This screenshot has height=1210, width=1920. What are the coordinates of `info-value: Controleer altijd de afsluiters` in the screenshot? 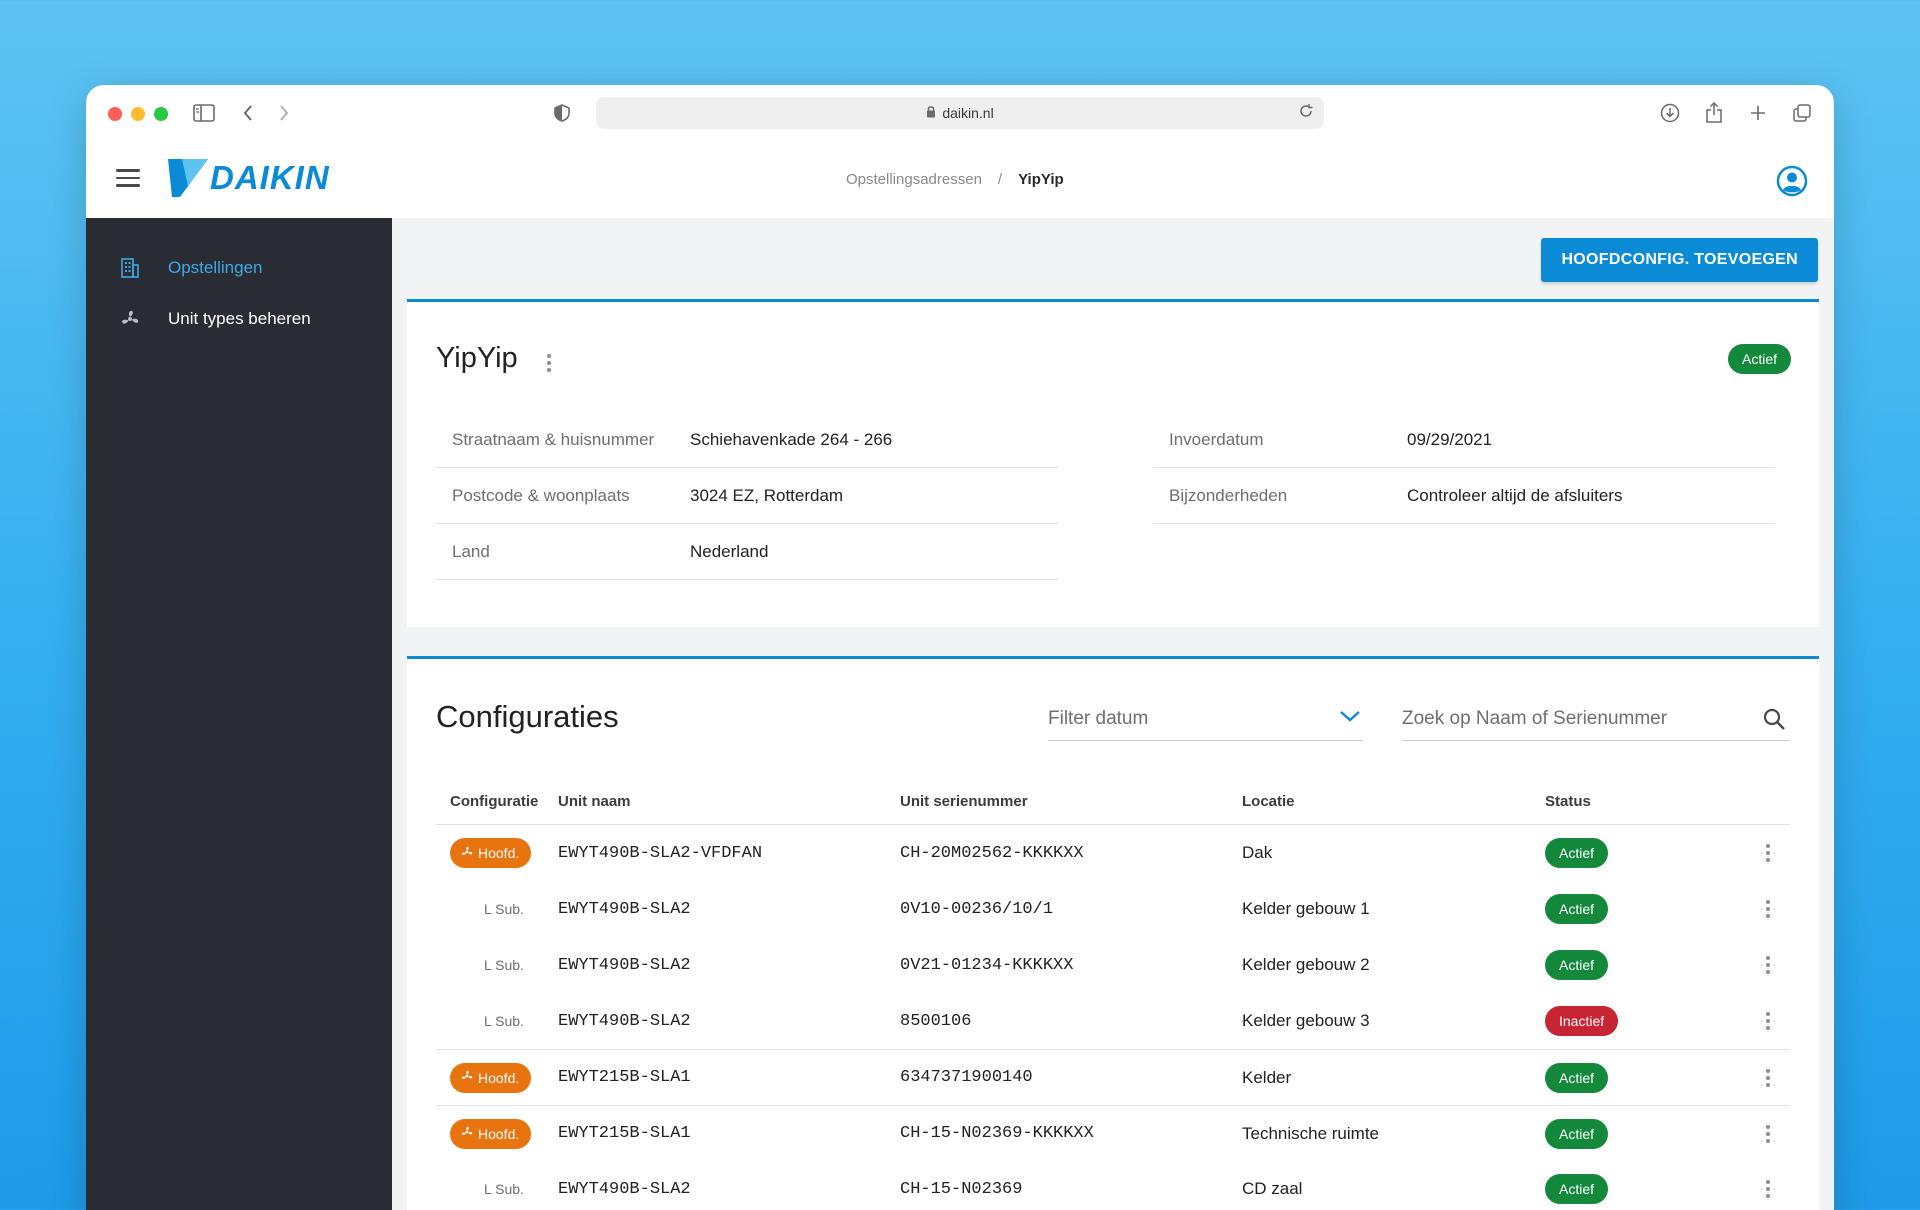 It's located at (1515, 495).